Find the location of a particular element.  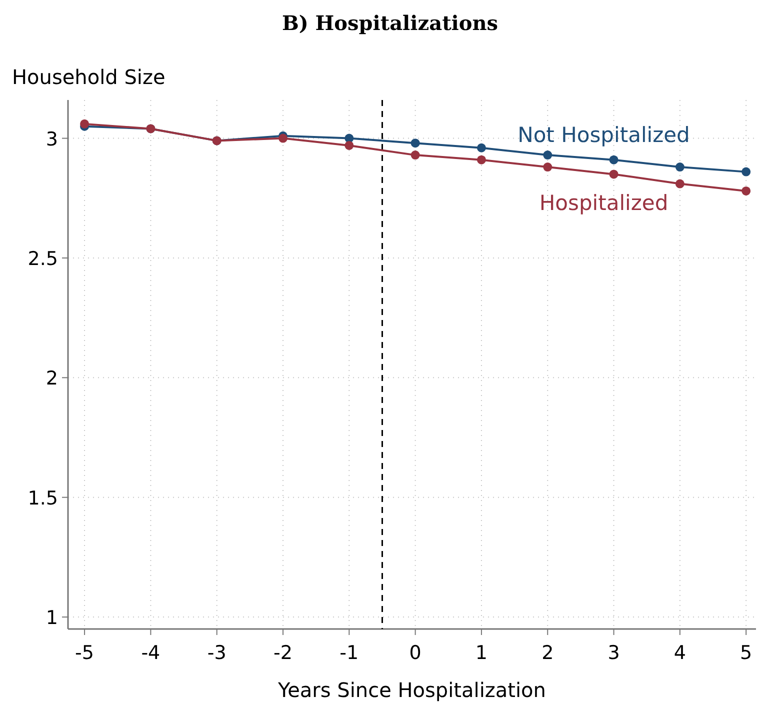

y-tick-label: 1 is located at coordinates (52, 618).